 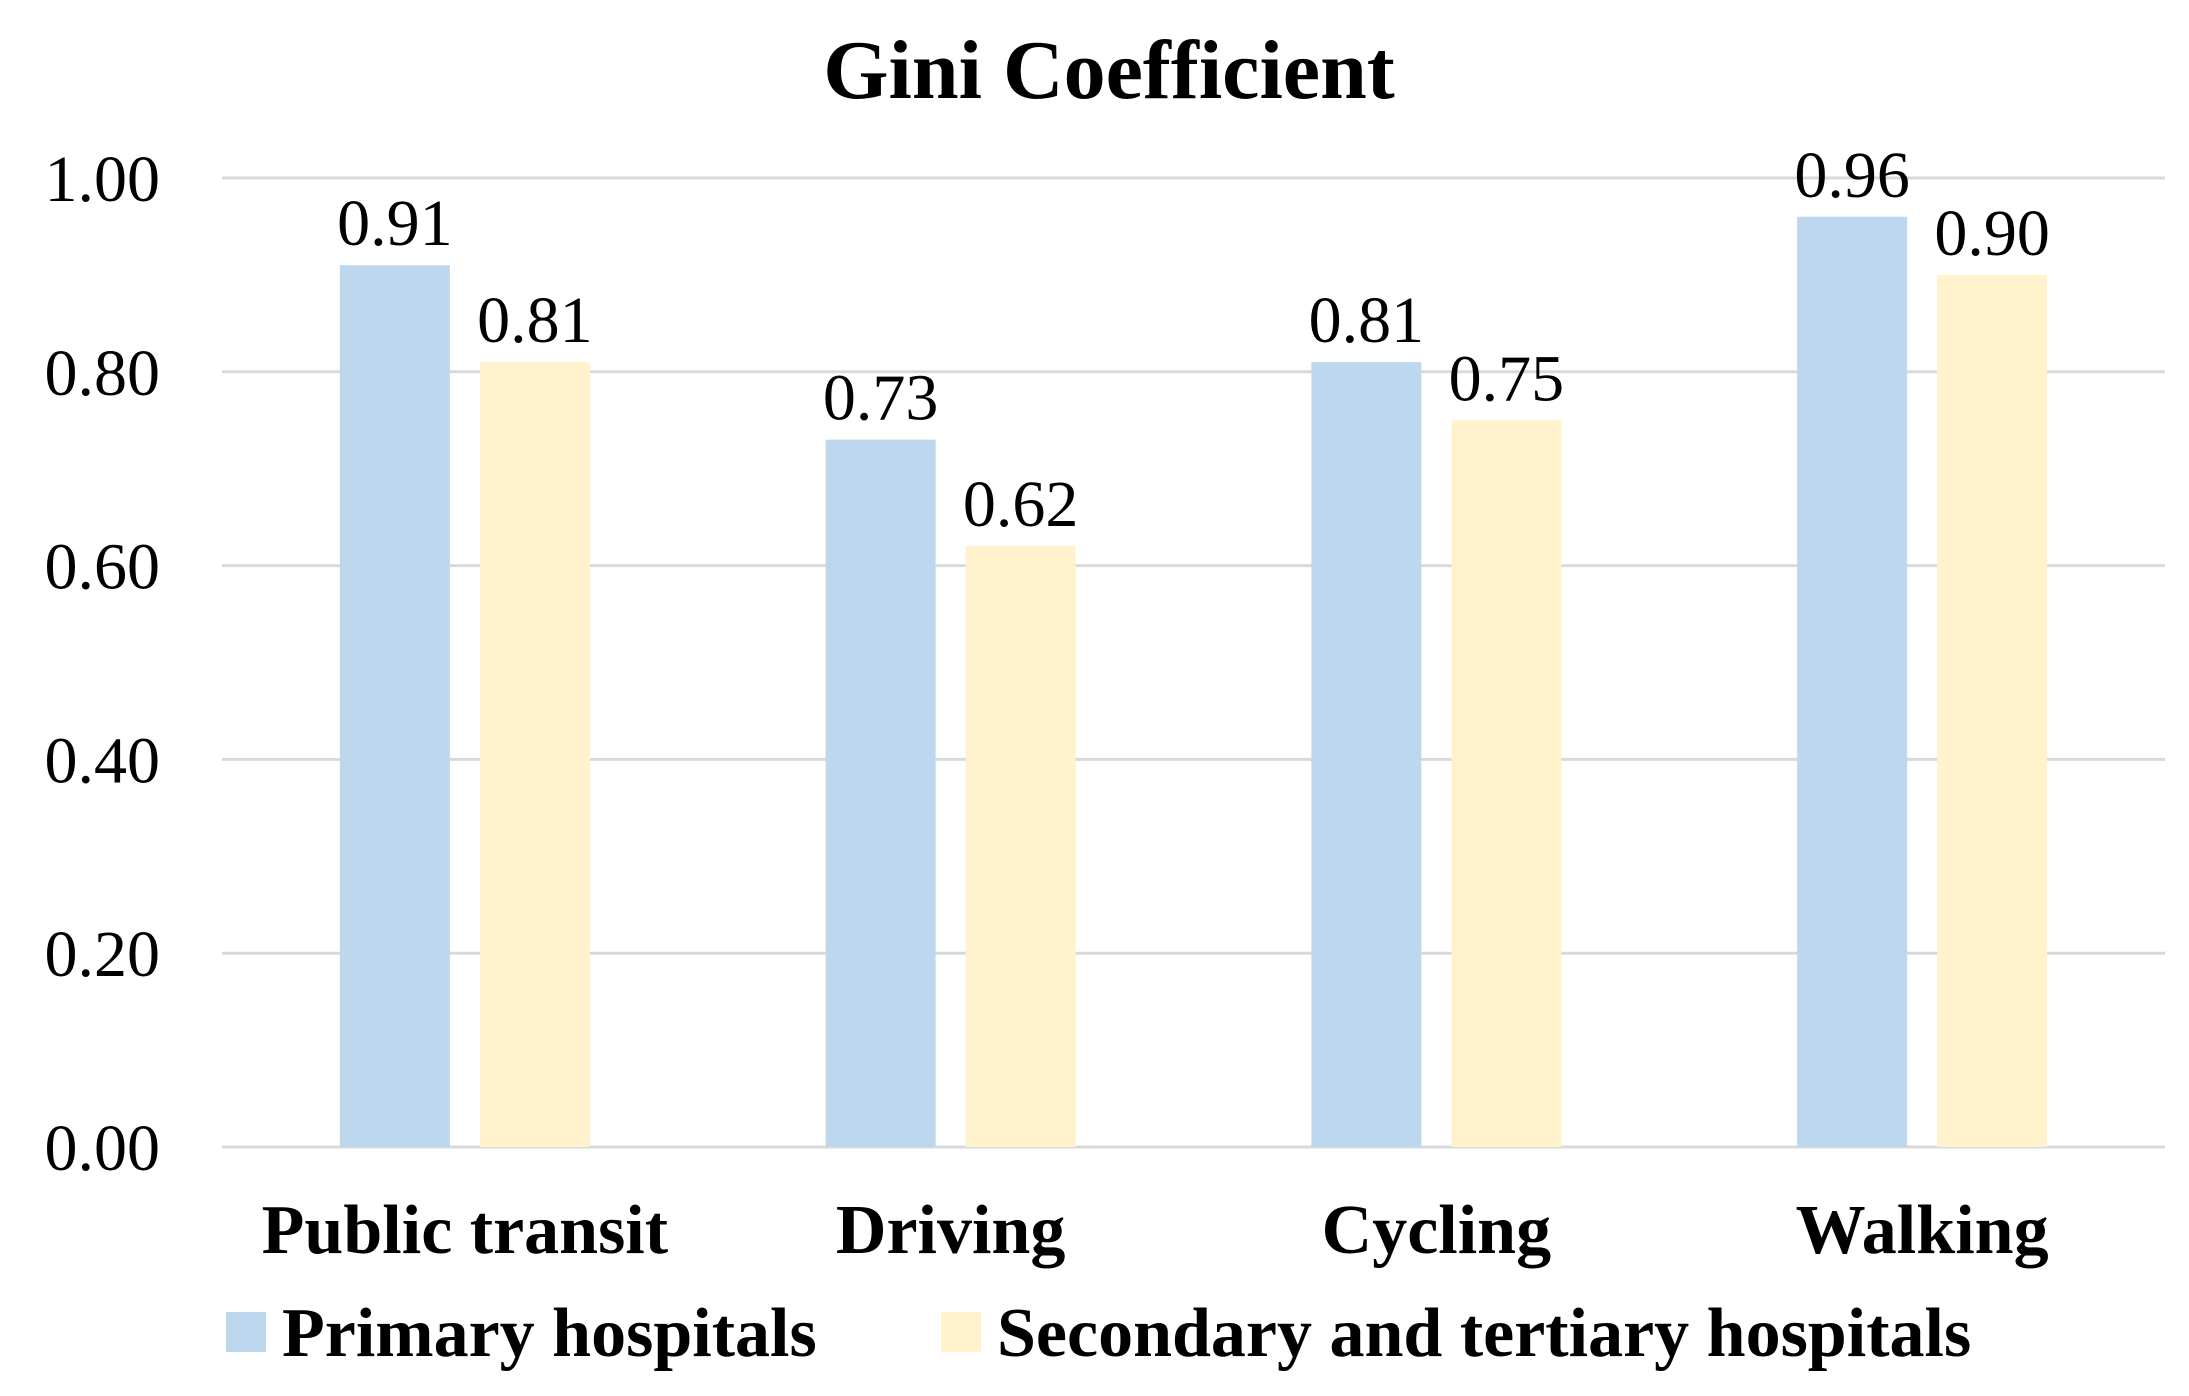 I want to click on y-tick-label: 0.20, so click(x=103, y=954).